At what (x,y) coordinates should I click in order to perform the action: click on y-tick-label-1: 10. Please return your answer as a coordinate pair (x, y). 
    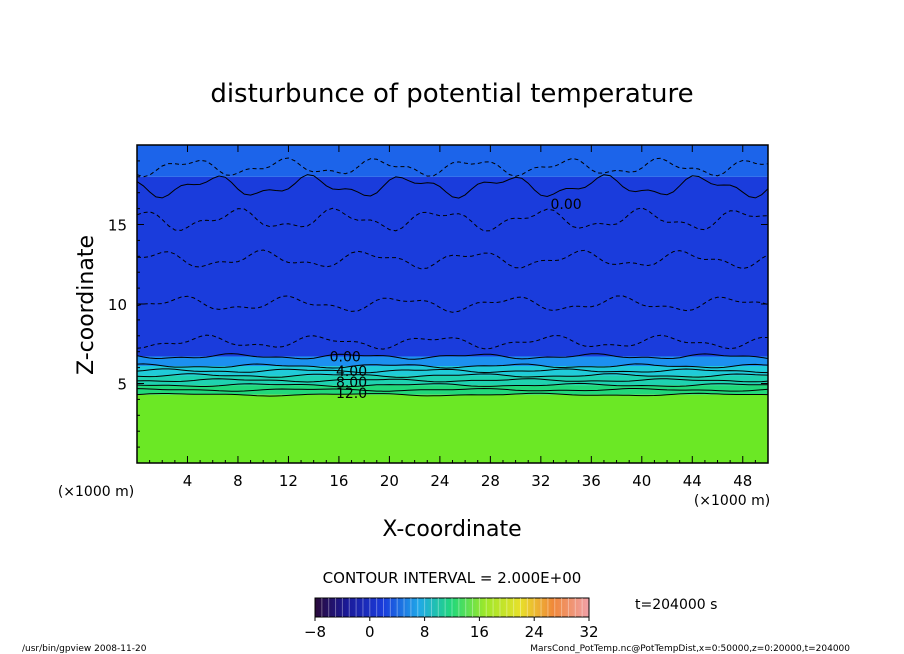
    Looking at the image, I should click on (117, 305).